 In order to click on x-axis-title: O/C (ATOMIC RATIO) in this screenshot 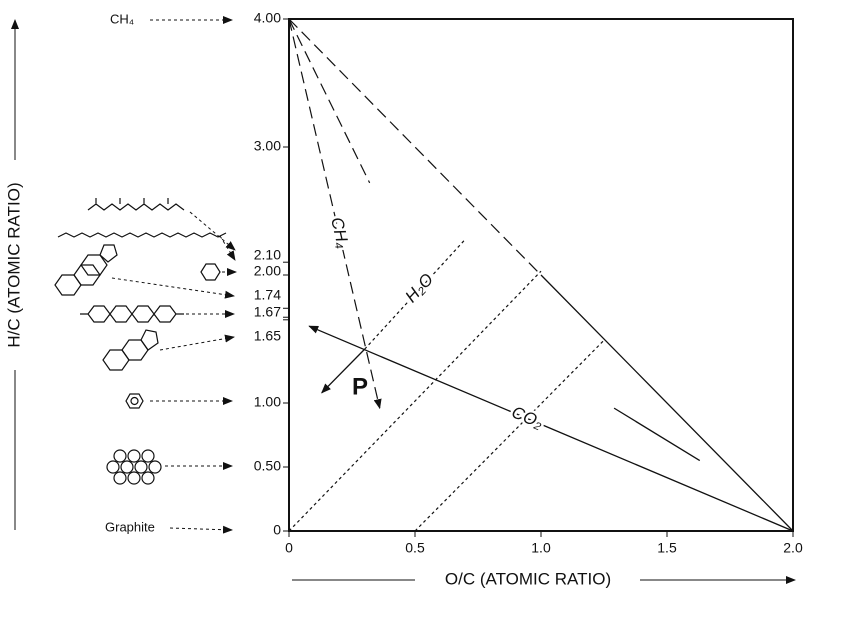, I will do `click(528, 578)`.